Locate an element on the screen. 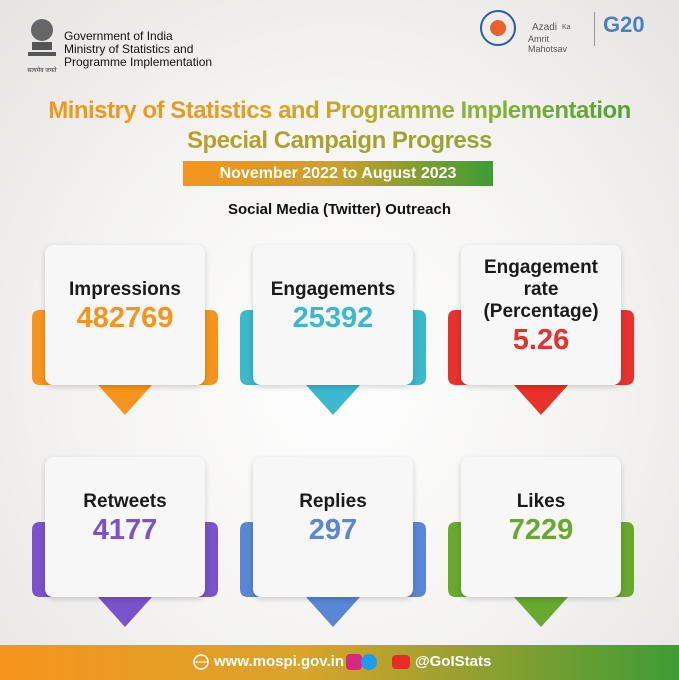 The width and height of the screenshot is (679, 680). emblem-caption: सत्यमेव जयते is located at coordinates (42, 71).